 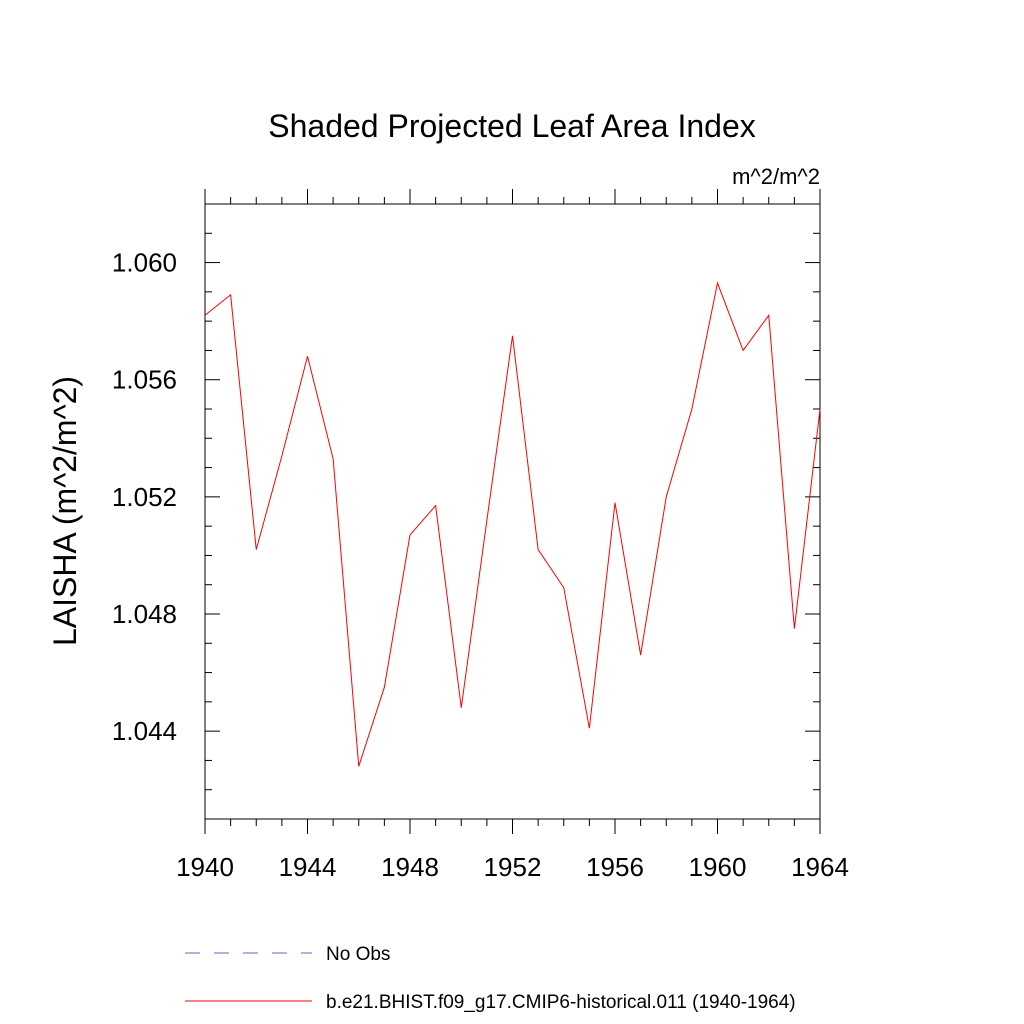 I want to click on x-tick-label: 1948, so click(x=410, y=867).